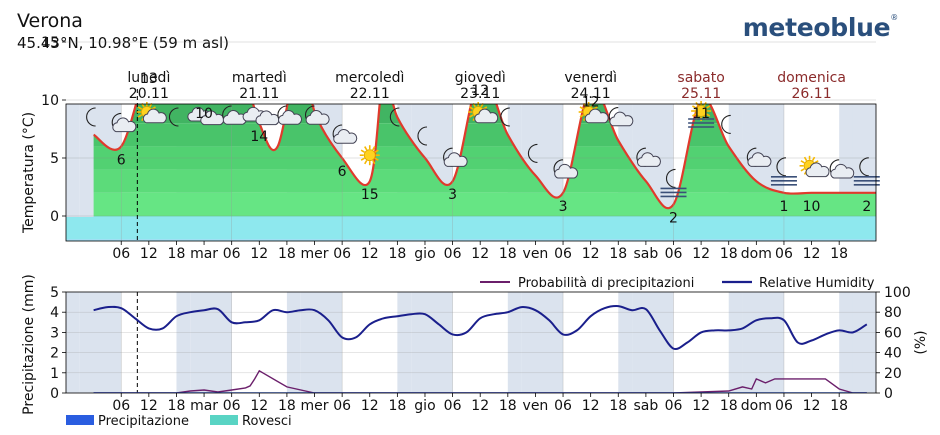  I want to click on y-tick-label: 4, so click(54, 313).